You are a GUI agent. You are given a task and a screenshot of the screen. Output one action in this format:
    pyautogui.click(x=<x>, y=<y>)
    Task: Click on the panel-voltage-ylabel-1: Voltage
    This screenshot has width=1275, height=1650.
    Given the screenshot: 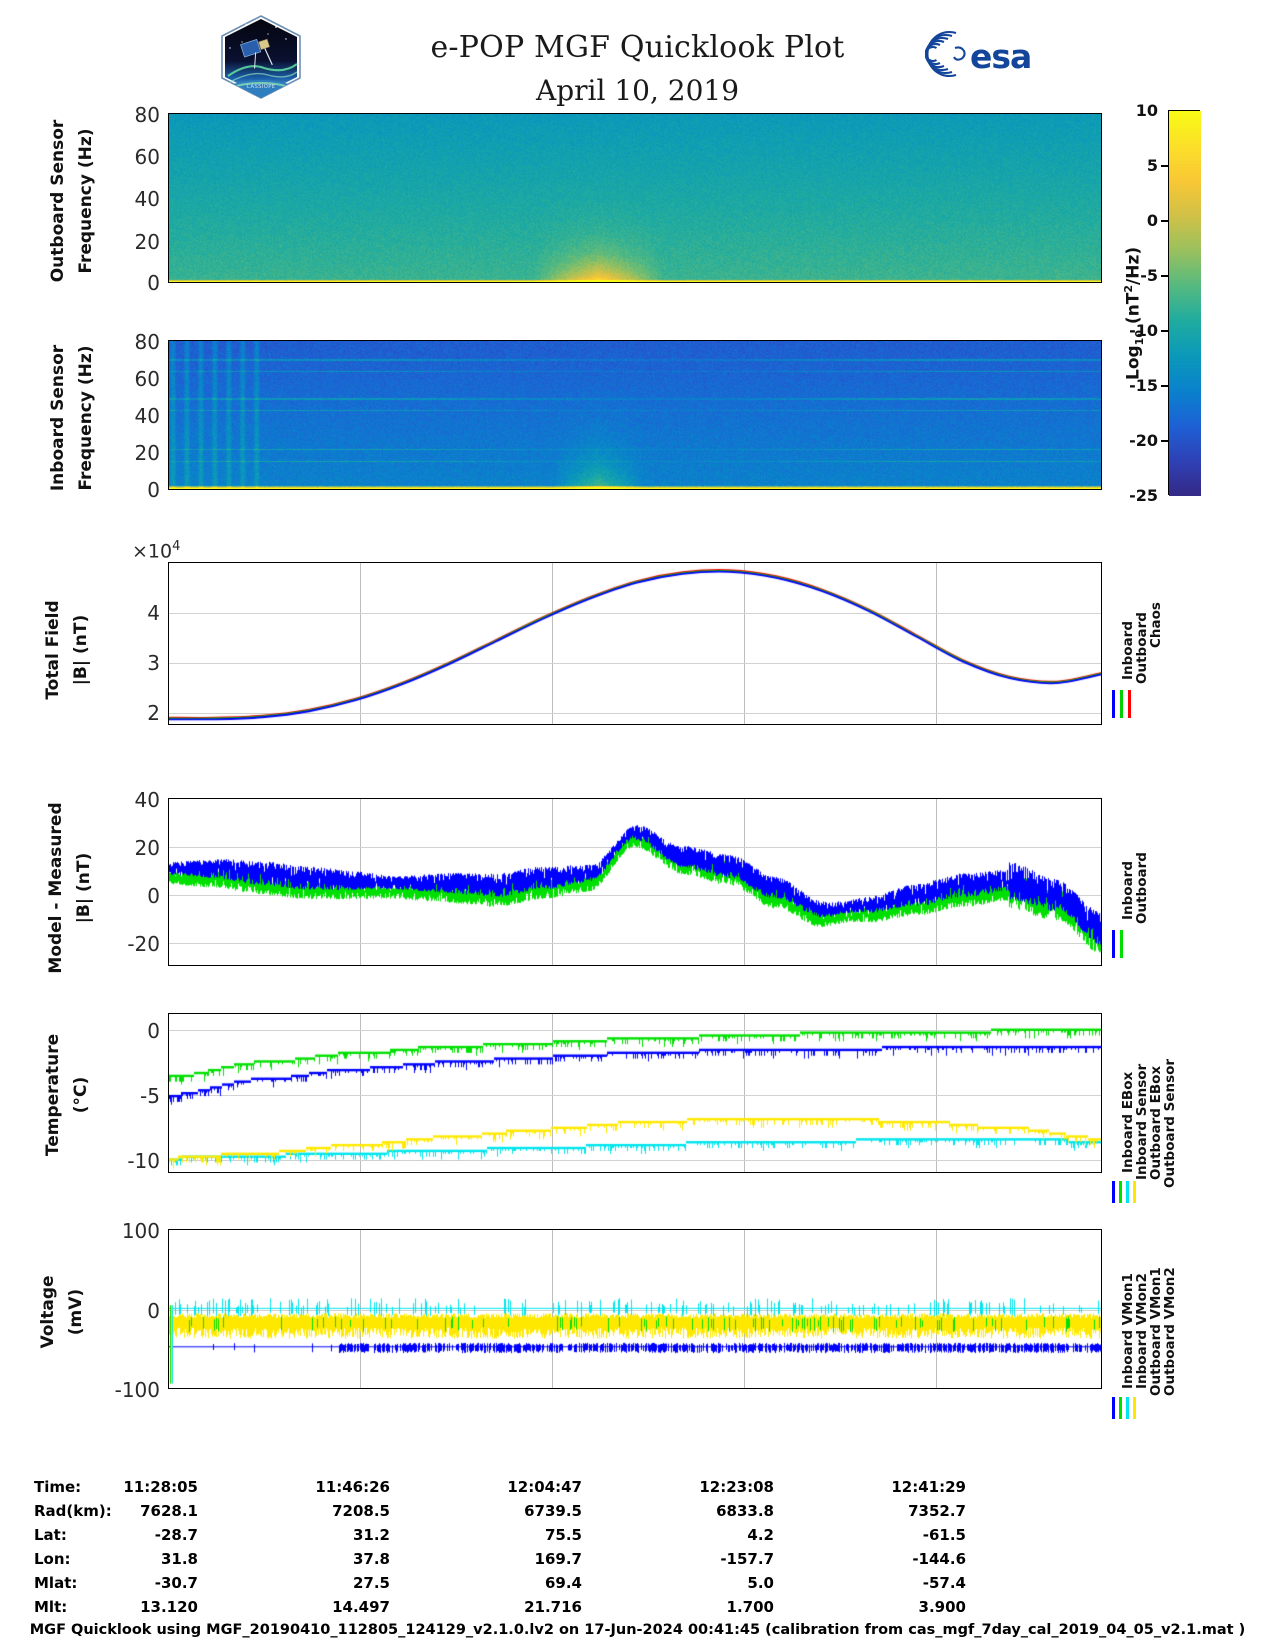 What is the action you would take?
    pyautogui.click(x=48, y=1312)
    